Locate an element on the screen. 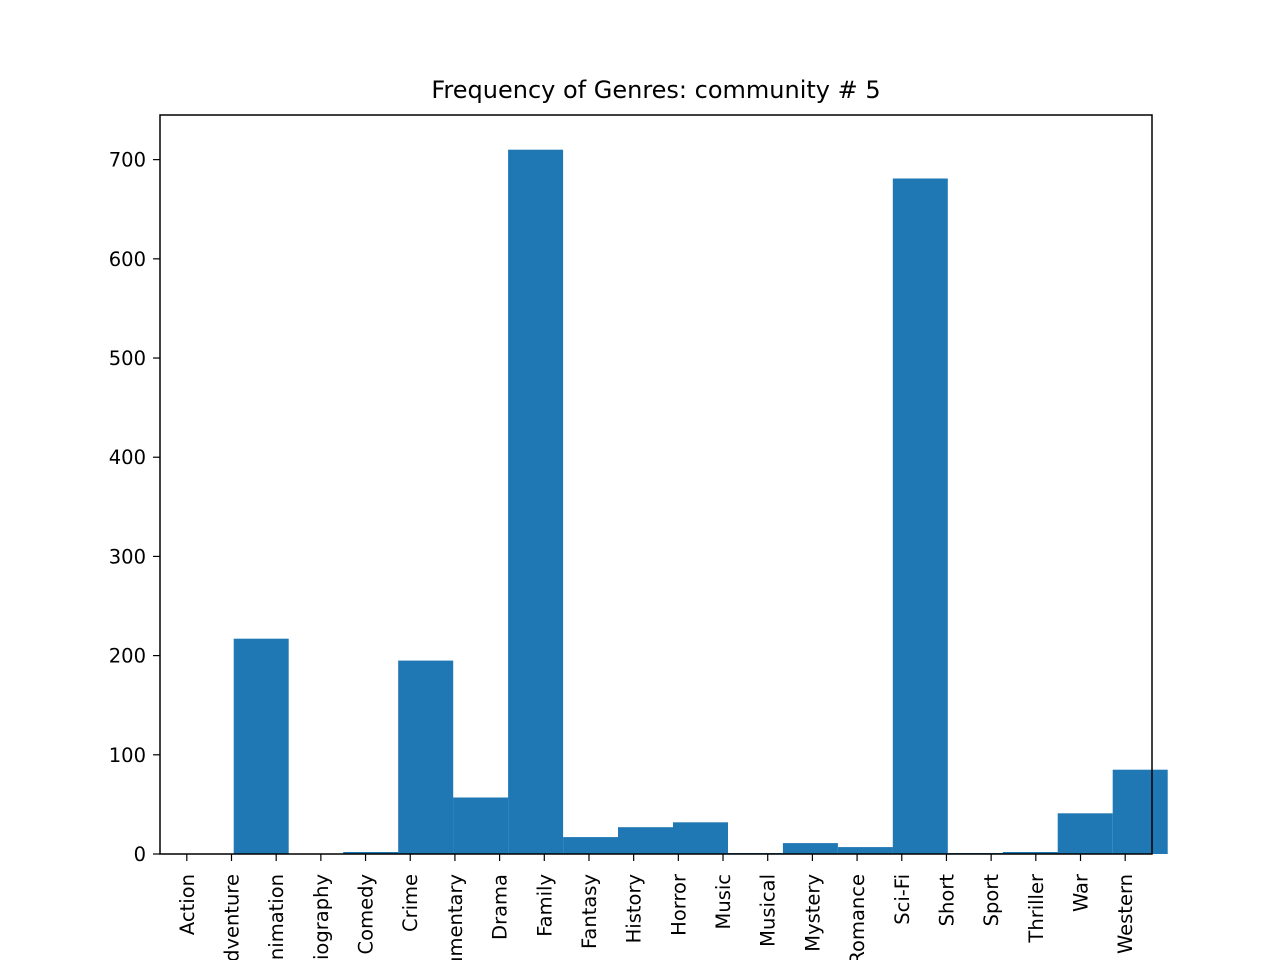  x-tick-label-19: Thriller is located at coordinates (1036, 908).